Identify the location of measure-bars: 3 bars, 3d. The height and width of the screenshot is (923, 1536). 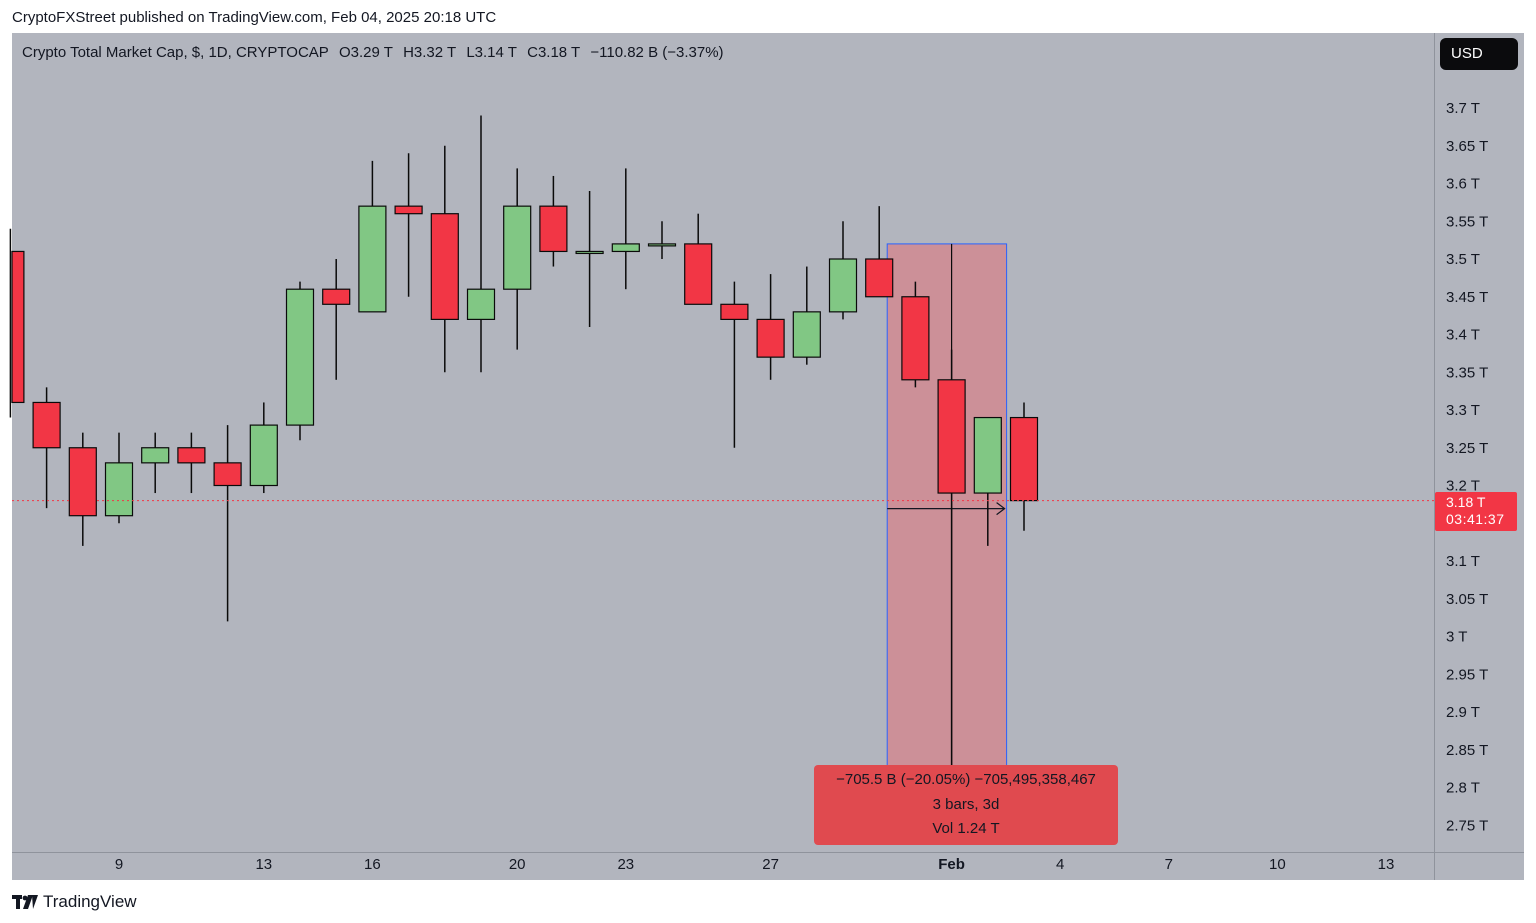
(966, 804).